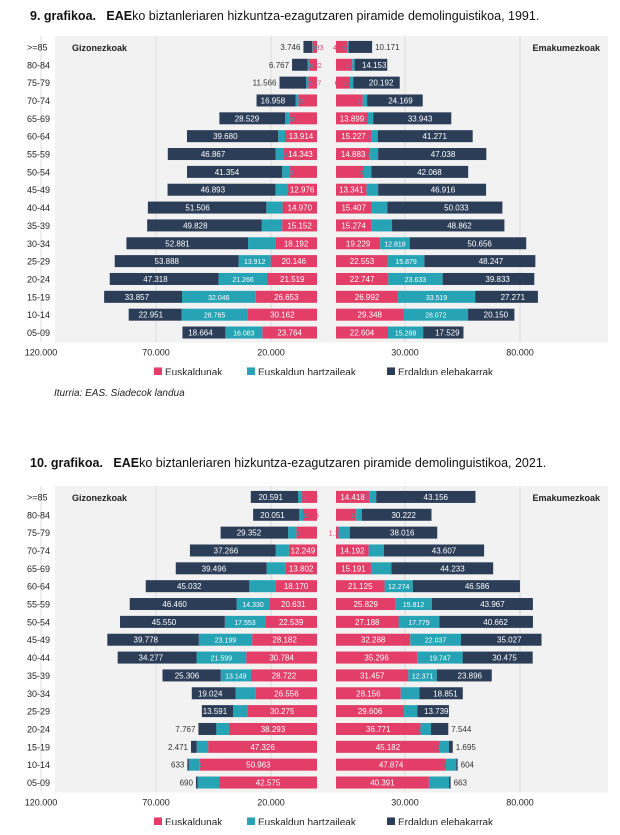 The image size is (620, 835). I want to click on data-label: 4.889, so click(342, 48).